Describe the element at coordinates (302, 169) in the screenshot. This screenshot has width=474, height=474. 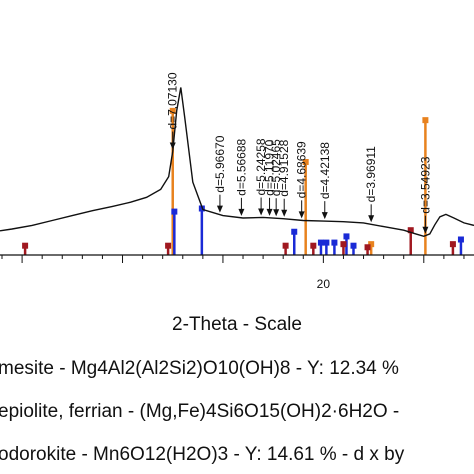
I see `peak-label: d=4.68639` at that location.